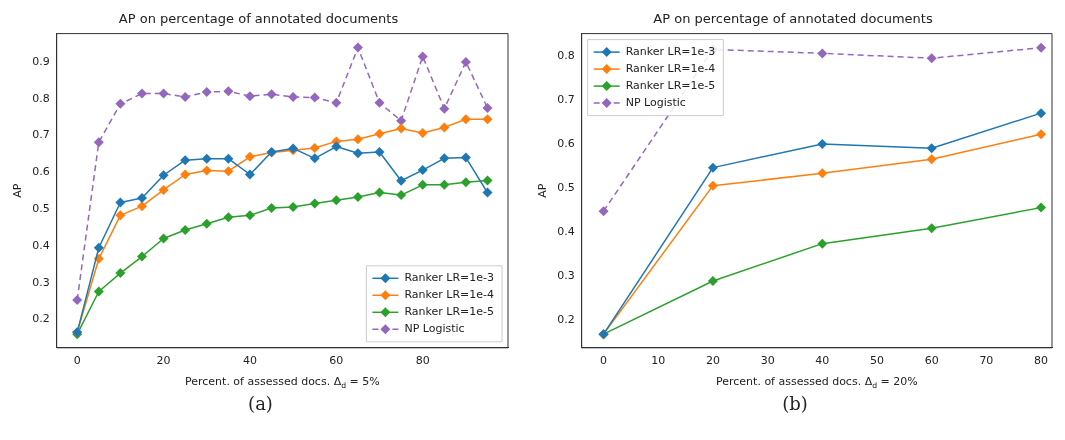  I want to click on x-tick-label: 70, so click(986, 361).